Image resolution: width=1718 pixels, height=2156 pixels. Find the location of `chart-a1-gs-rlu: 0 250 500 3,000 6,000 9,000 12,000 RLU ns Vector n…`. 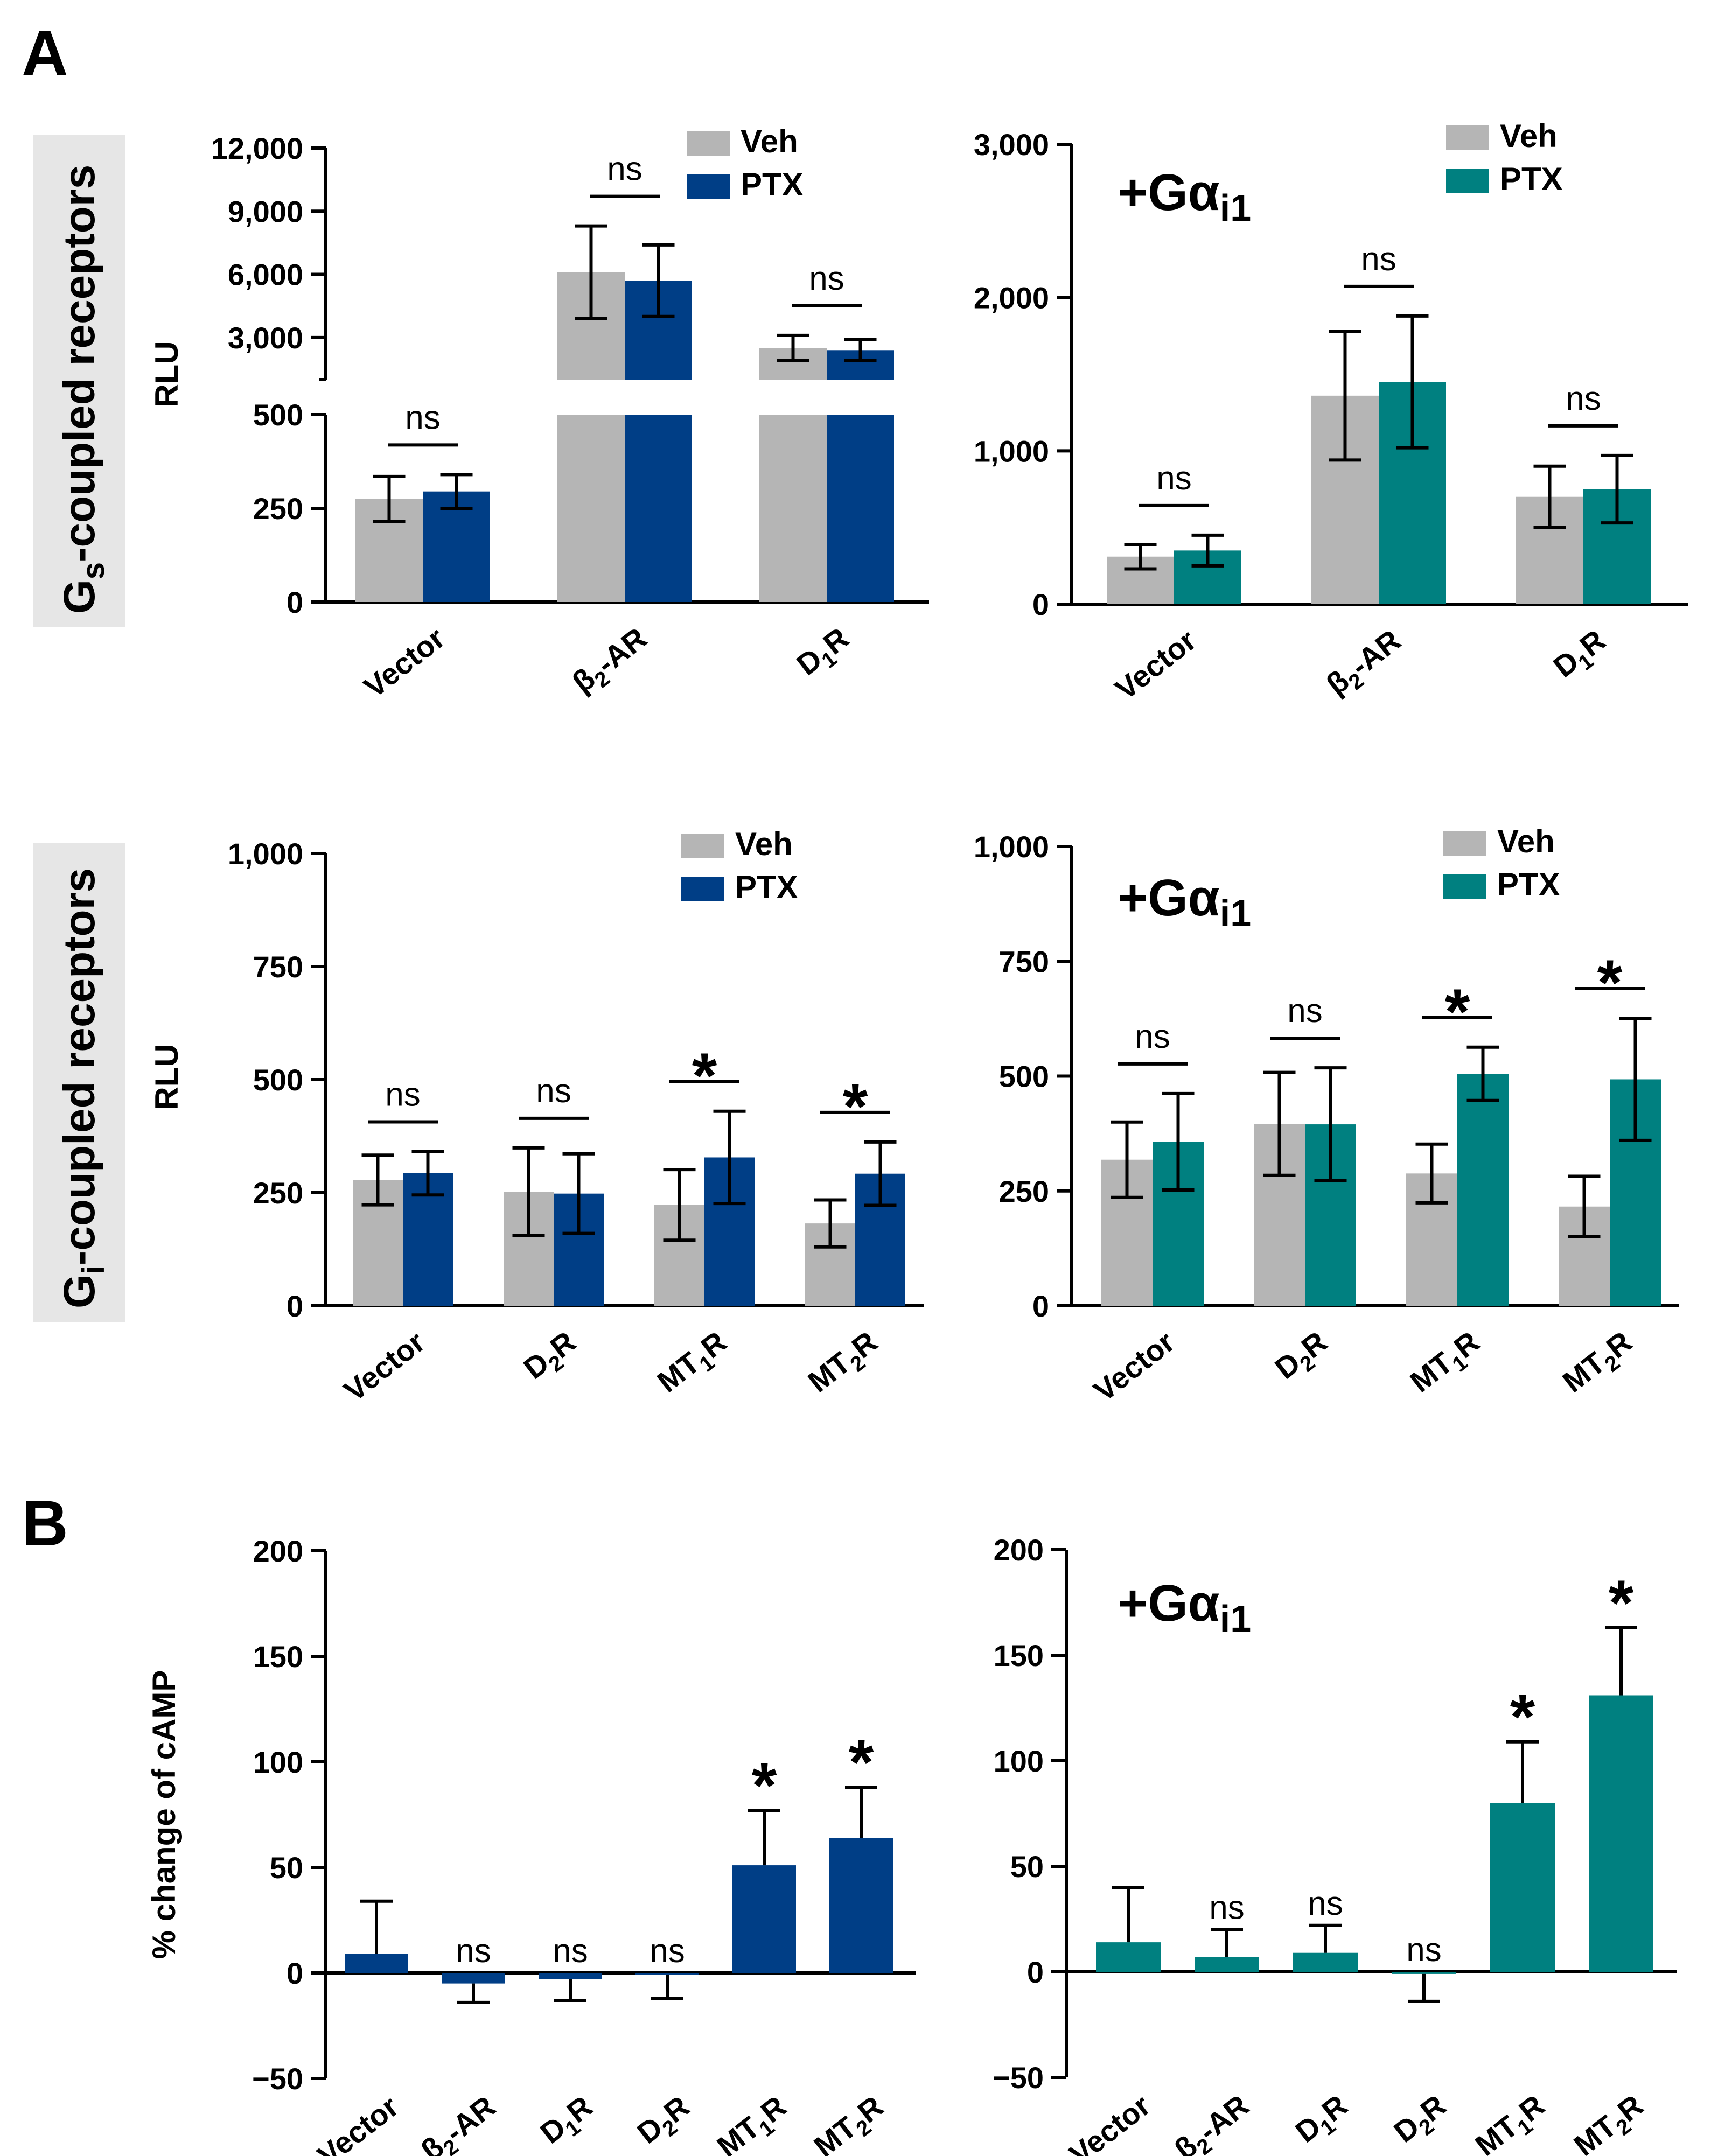

chart-a1-gs-rlu: 0 250 500 3,000 6,000 9,000 12,000 RLU ns Vector n… is located at coordinates (539, 413).